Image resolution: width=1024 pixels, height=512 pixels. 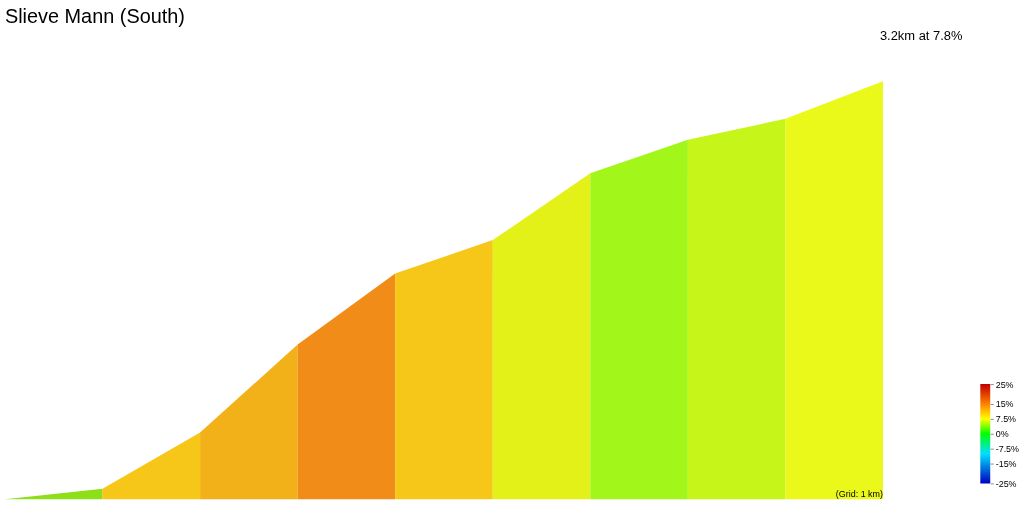 What do you see at coordinates (1002, 434) in the screenshot?
I see `color-bar-label: 0%` at bounding box center [1002, 434].